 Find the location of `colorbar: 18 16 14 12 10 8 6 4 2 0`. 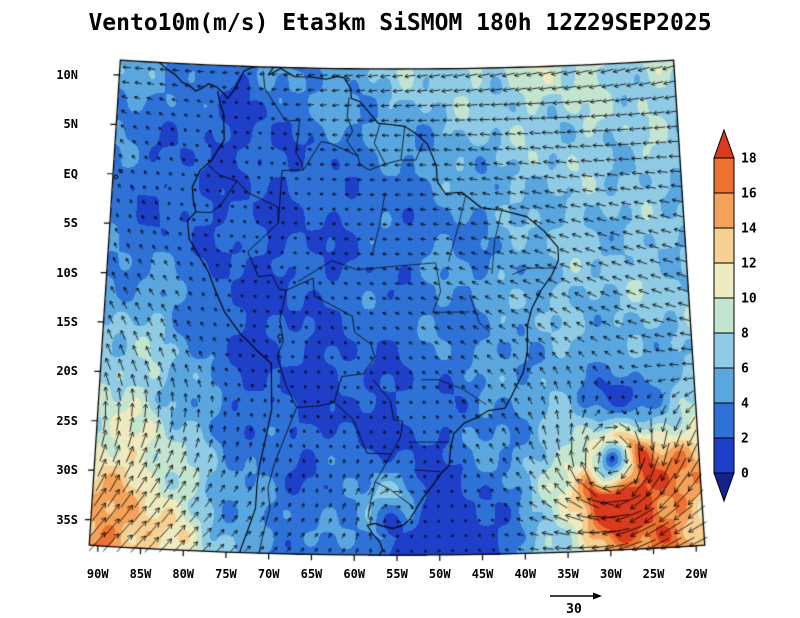

colorbar: 18 16 14 12 10 8 6 4 2 0 is located at coordinates (735, 315).